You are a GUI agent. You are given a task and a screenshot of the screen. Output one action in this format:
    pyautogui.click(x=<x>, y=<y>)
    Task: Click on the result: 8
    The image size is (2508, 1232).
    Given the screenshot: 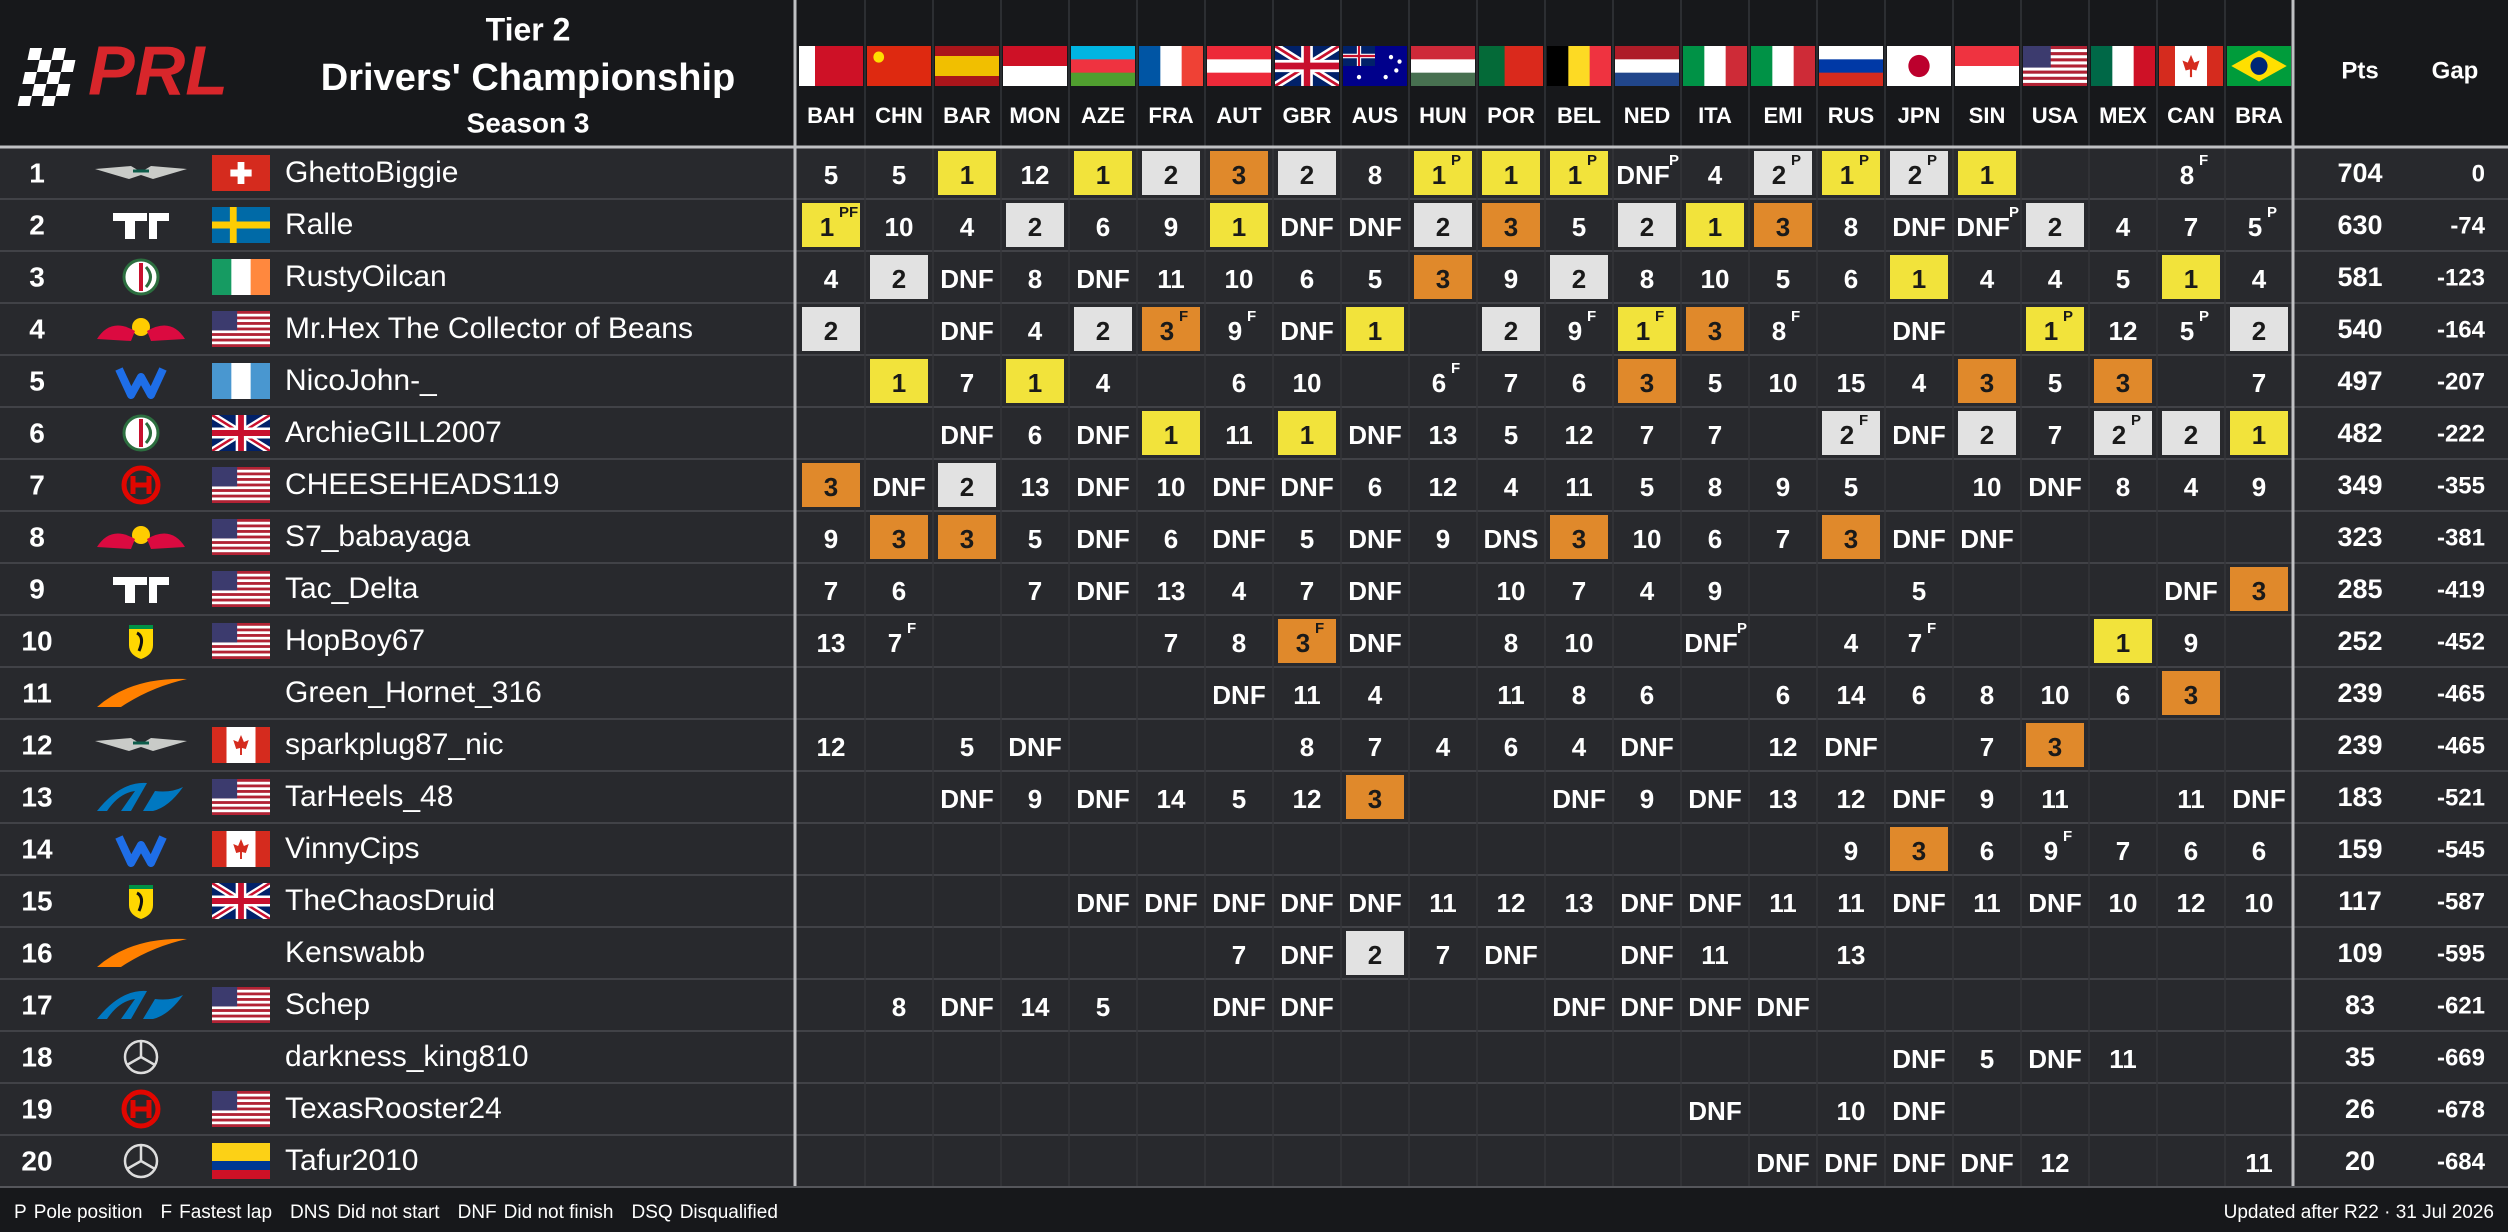 What is the action you would take?
    pyautogui.click(x=1779, y=331)
    